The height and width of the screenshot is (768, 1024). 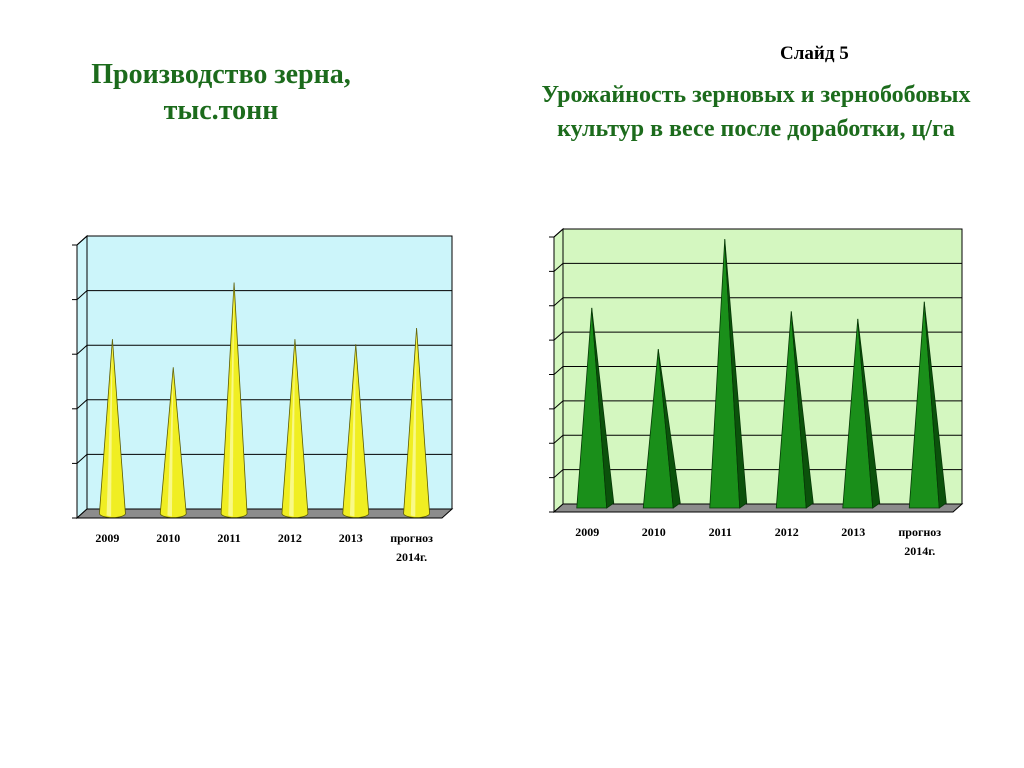 What do you see at coordinates (814, 53) in the screenshot?
I see `slide-number: Слайд 5` at bounding box center [814, 53].